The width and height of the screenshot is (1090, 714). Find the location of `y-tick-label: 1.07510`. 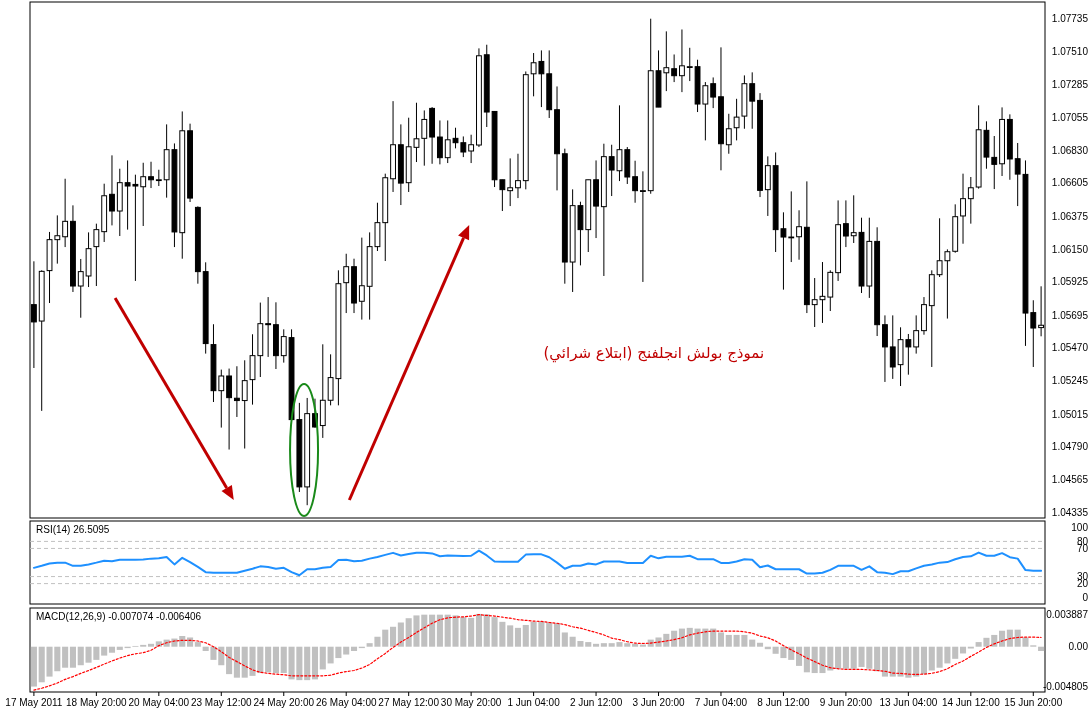

y-tick-label: 1.07510 is located at coordinates (1070, 51).